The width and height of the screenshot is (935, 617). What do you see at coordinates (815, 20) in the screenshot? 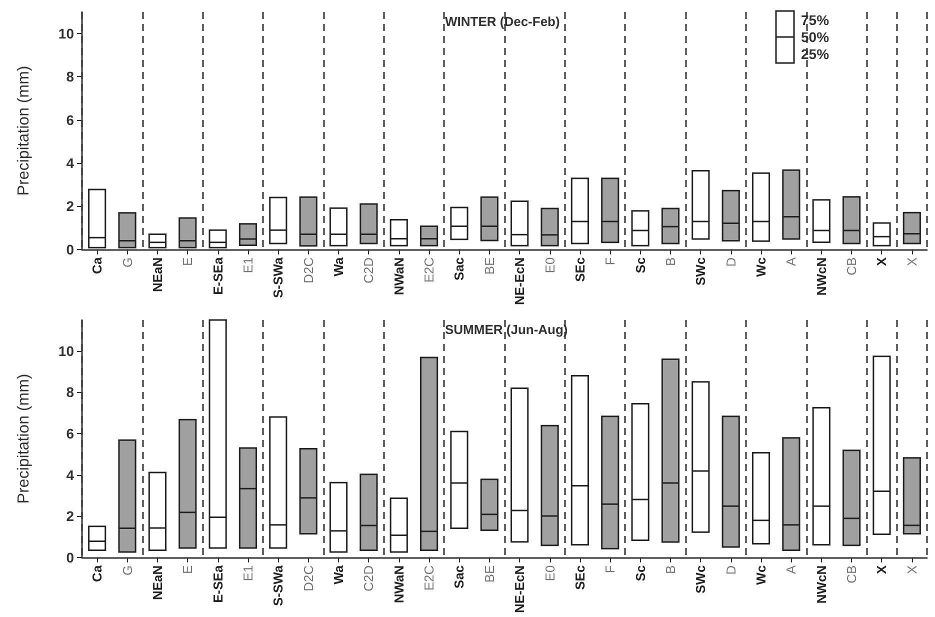
I see `annotation: 75%` at bounding box center [815, 20].